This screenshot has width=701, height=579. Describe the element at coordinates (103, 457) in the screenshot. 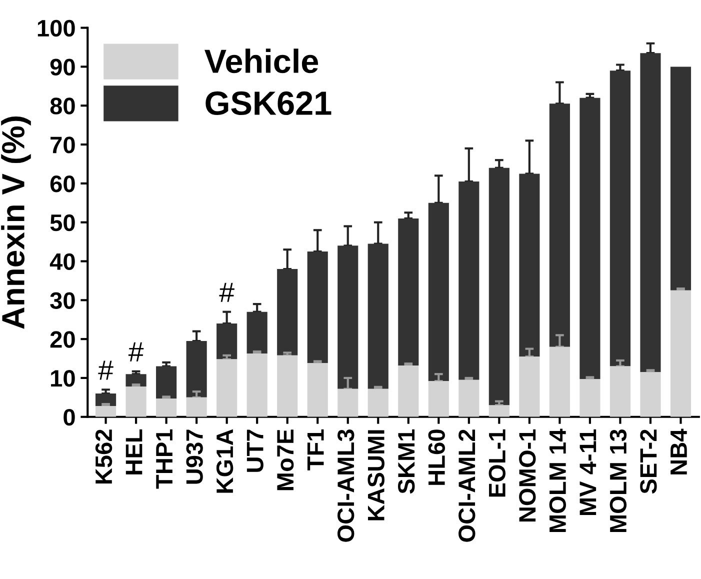

I see `x-tick-label: K562` at that location.